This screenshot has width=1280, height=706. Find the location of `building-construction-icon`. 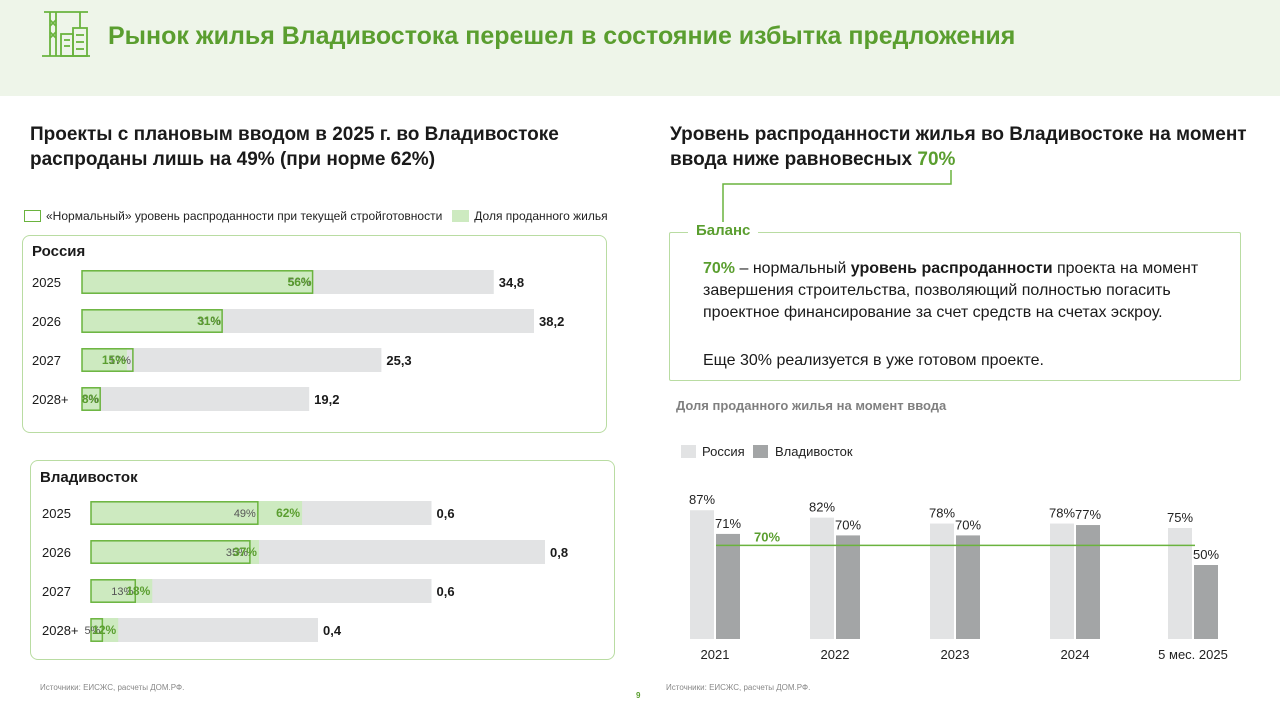

building-construction-icon is located at coordinates (66, 34).